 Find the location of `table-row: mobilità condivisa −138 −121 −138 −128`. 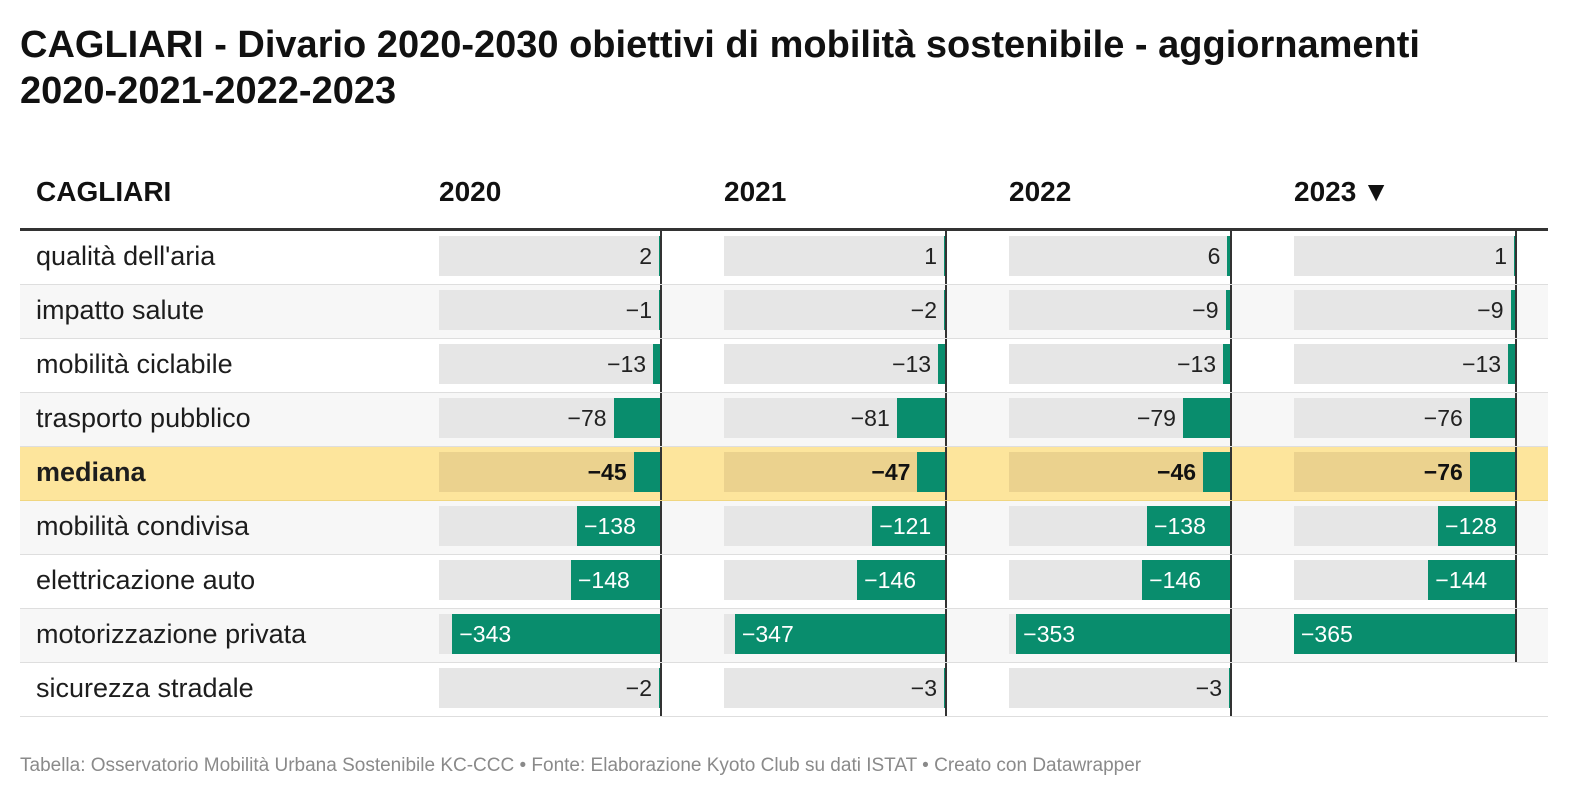

table-row: mobilità condivisa −138 −121 −138 −128 is located at coordinates (784, 528).